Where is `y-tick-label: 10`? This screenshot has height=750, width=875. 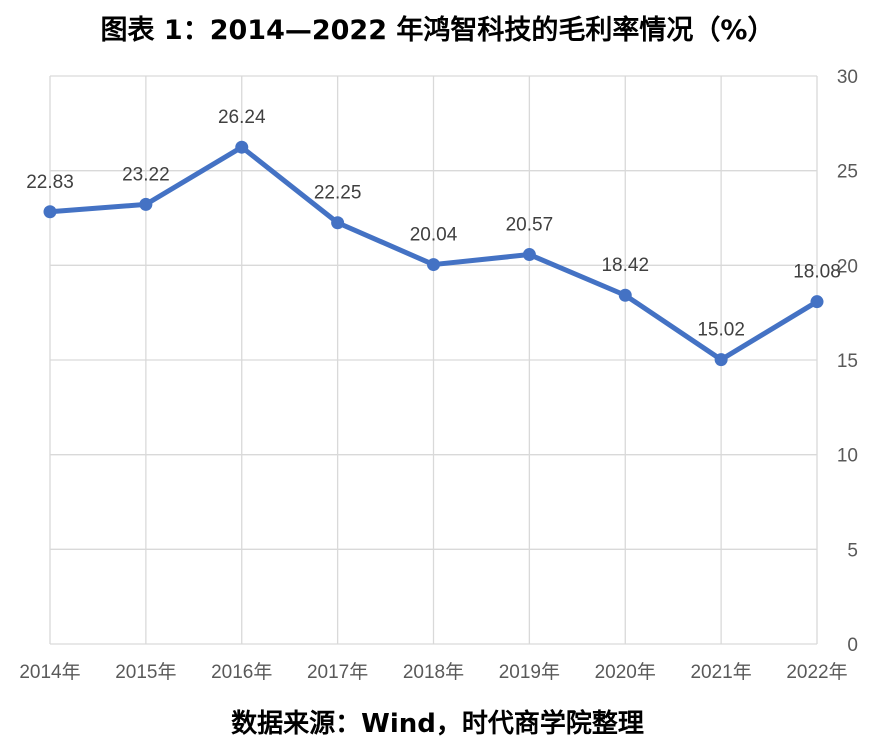 y-tick-label: 10 is located at coordinates (847, 456).